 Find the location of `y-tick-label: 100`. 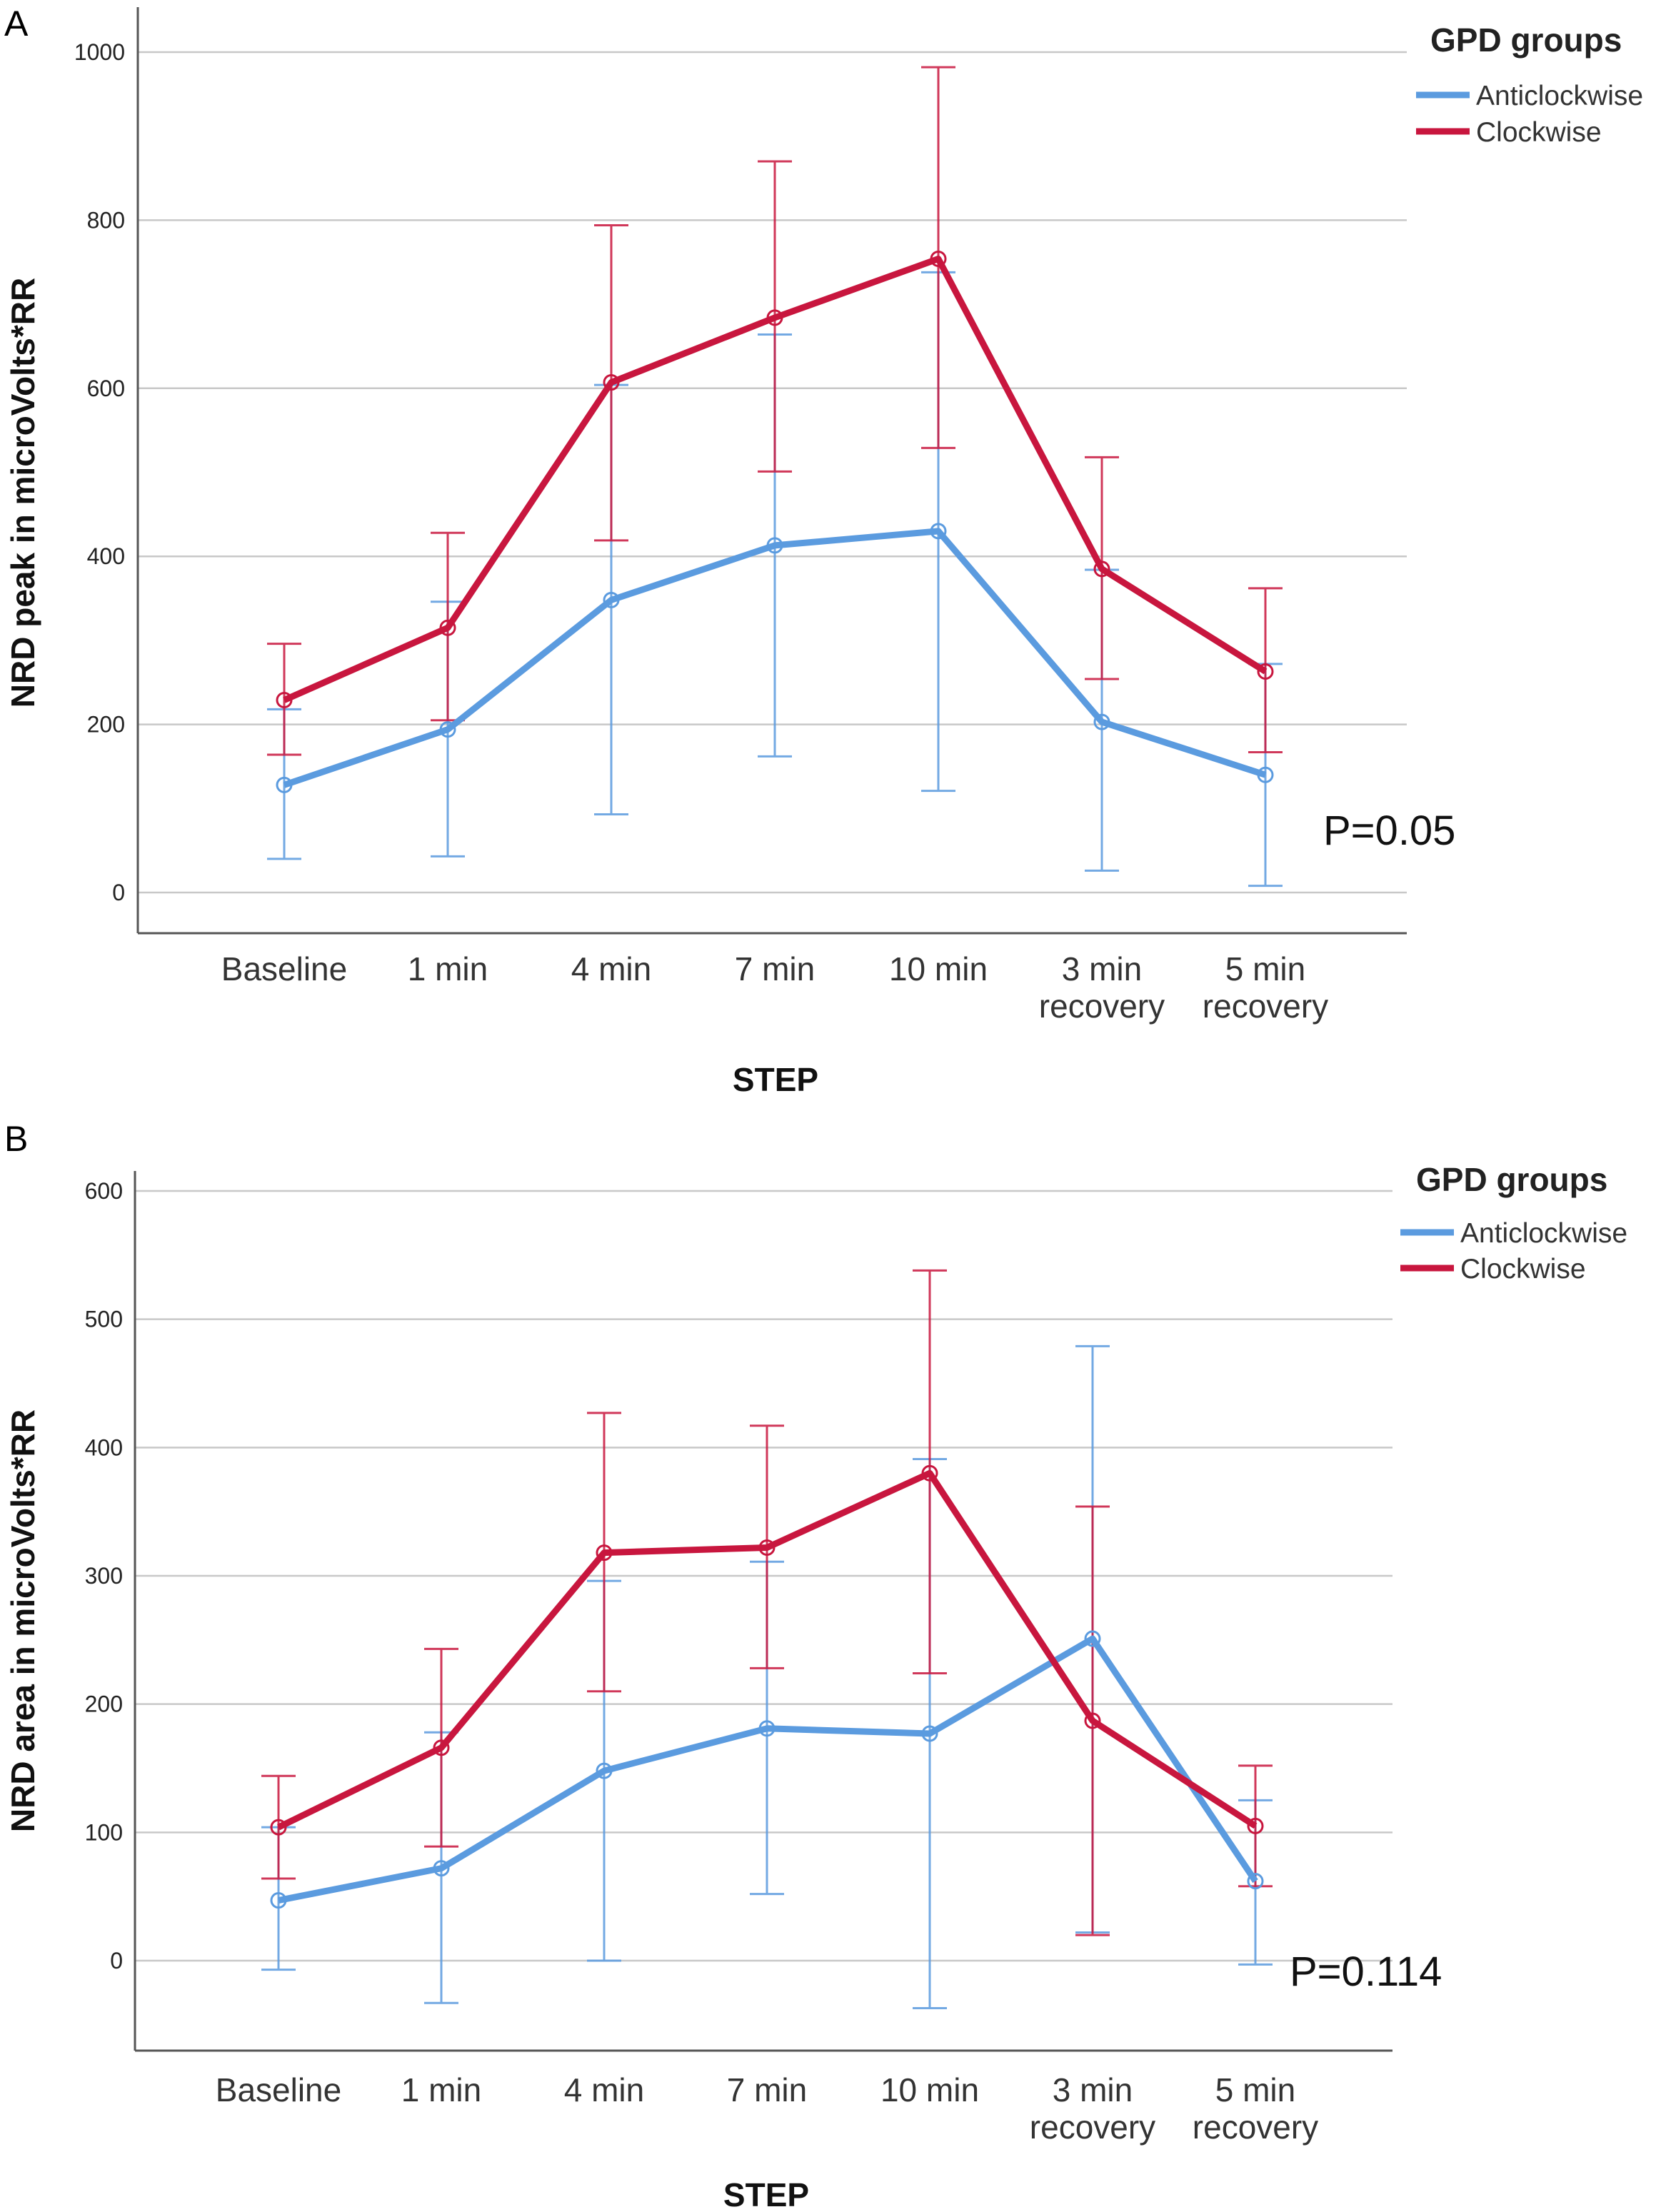

y-tick-label: 100 is located at coordinates (104, 1832).